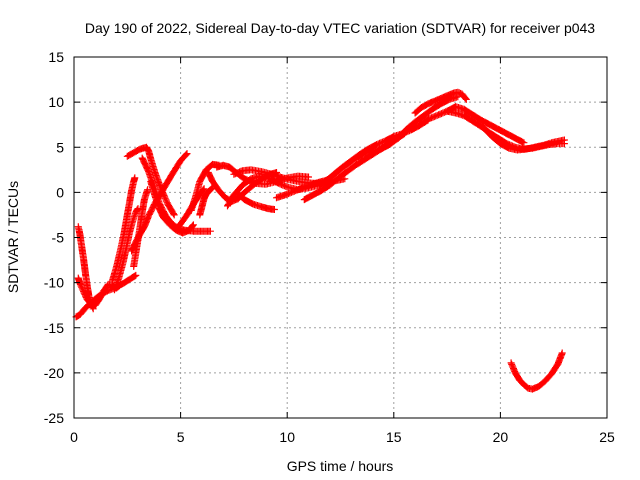  I want to click on y-tick-label: 15, so click(56, 57).